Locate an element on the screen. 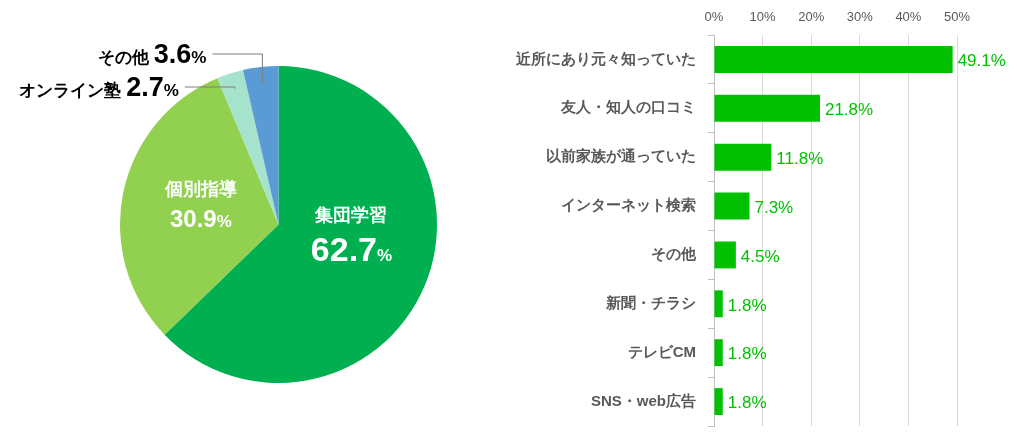 The width and height of the screenshot is (1017, 447). x-tick-label: 10% is located at coordinates (763, 16).